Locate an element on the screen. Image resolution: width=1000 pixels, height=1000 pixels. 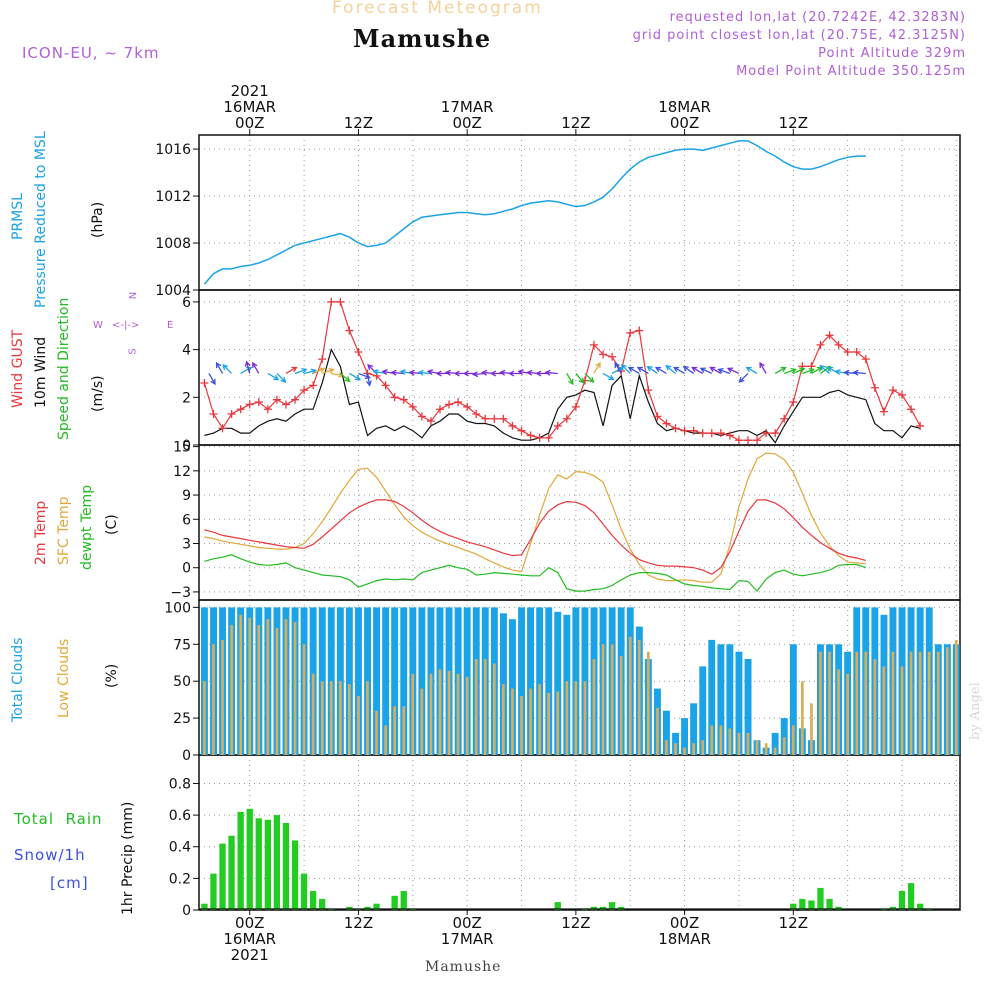
wind-ytick-label: 6 is located at coordinates (186, 303).